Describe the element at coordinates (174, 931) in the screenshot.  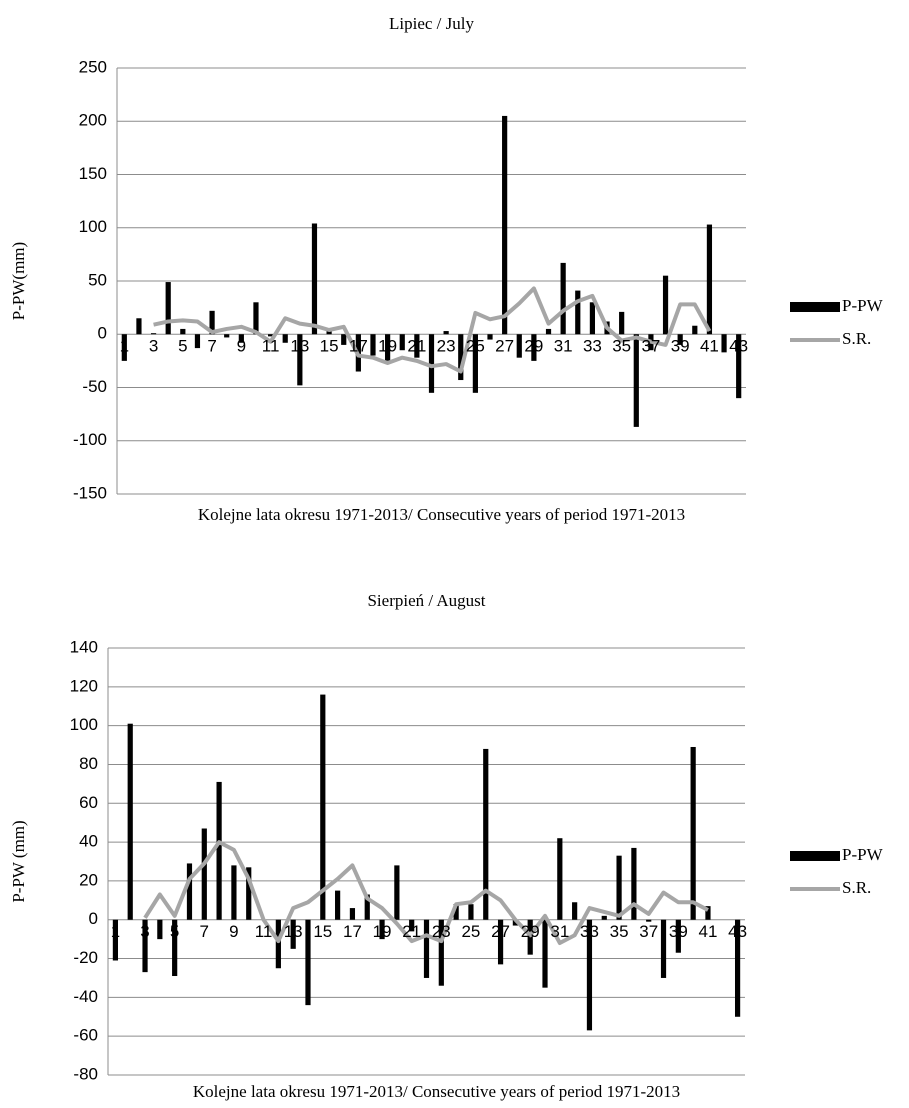
I see `x-tick-label: 5` at that location.